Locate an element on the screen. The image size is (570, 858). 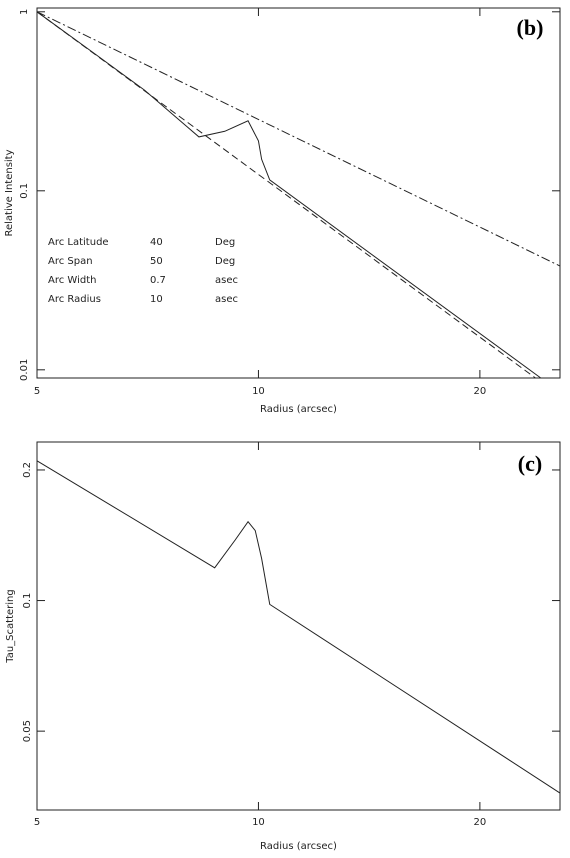
annotation: 50 is located at coordinates (156, 261).